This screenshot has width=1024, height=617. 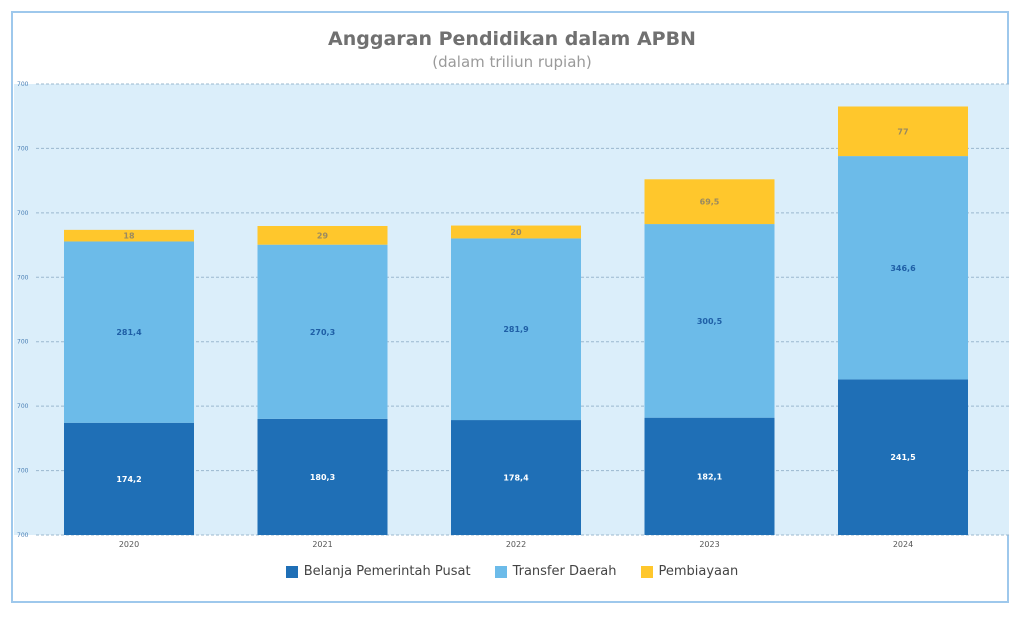 I want to click on legend-item: Transfer Daerah, so click(x=555, y=571).